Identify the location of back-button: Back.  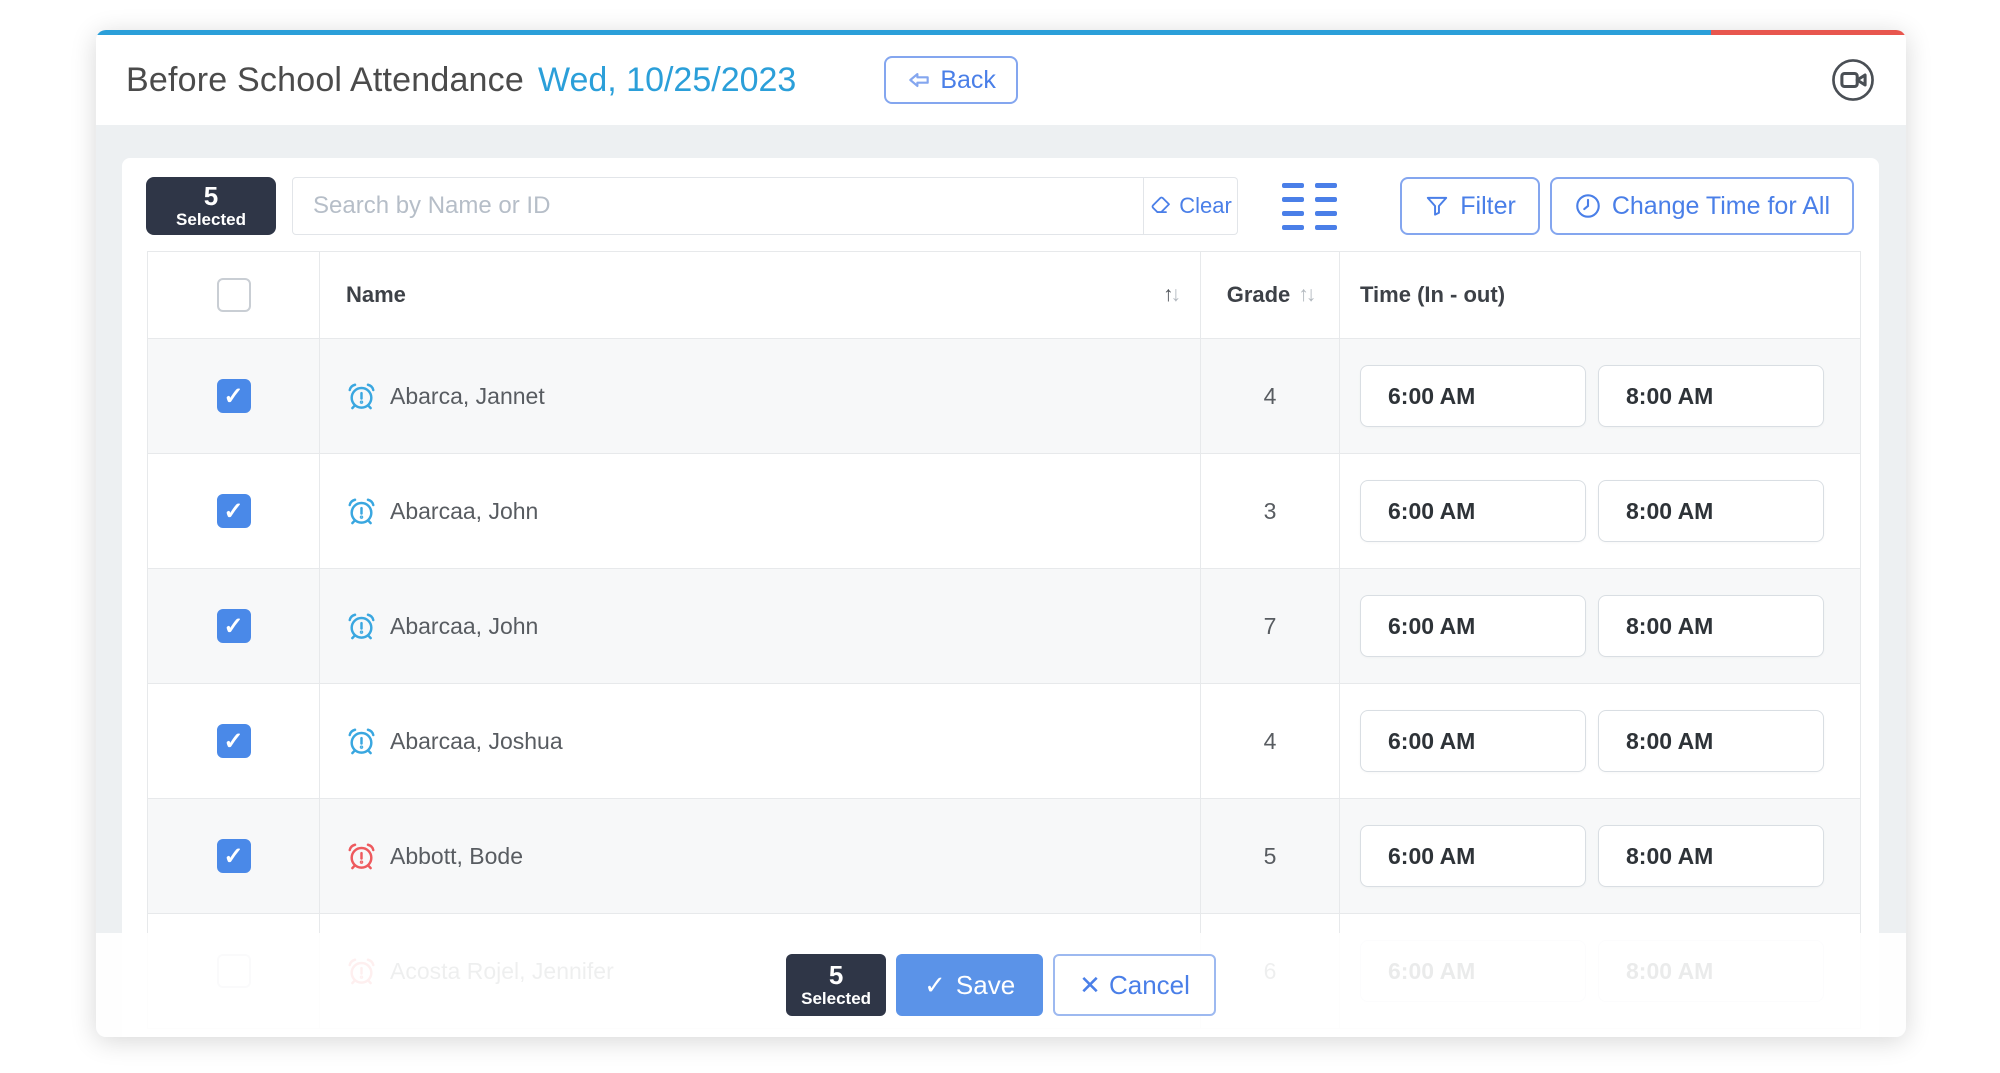
(951, 80).